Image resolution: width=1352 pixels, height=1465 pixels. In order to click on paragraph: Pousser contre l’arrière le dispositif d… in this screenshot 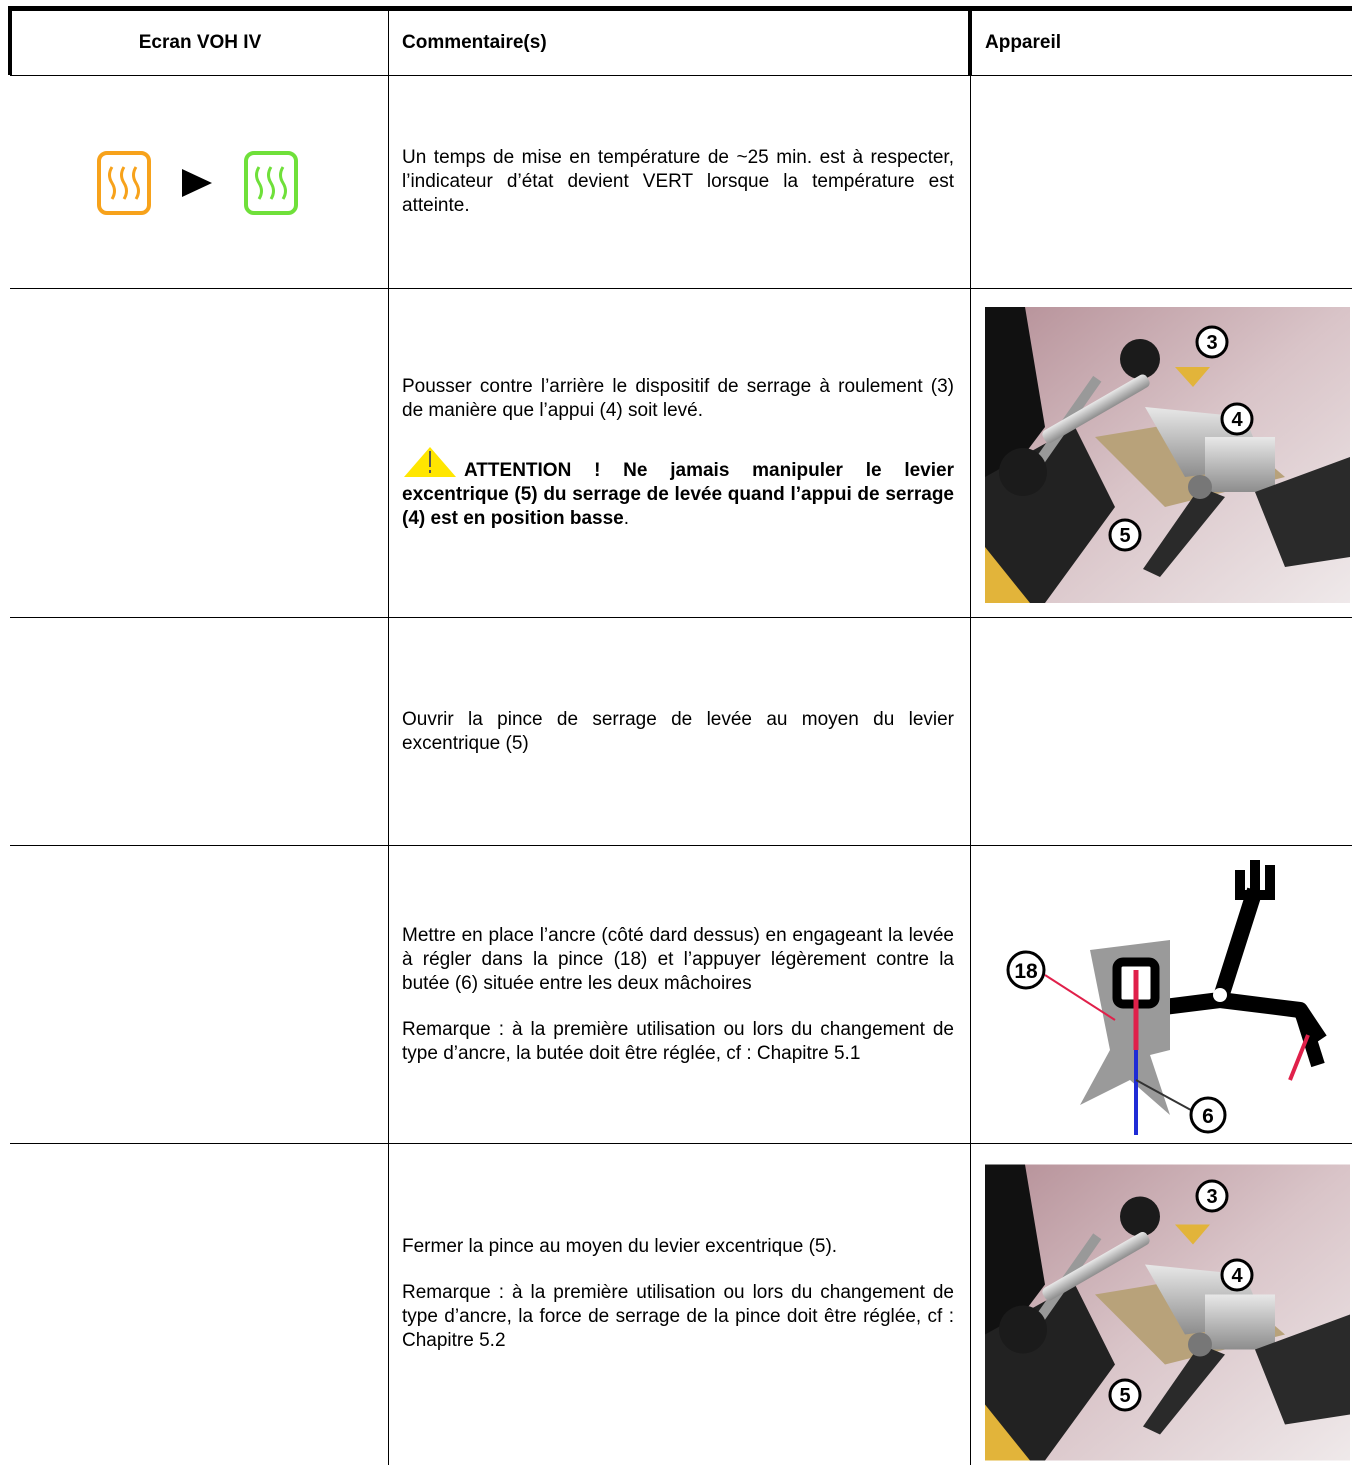, I will do `click(678, 398)`.